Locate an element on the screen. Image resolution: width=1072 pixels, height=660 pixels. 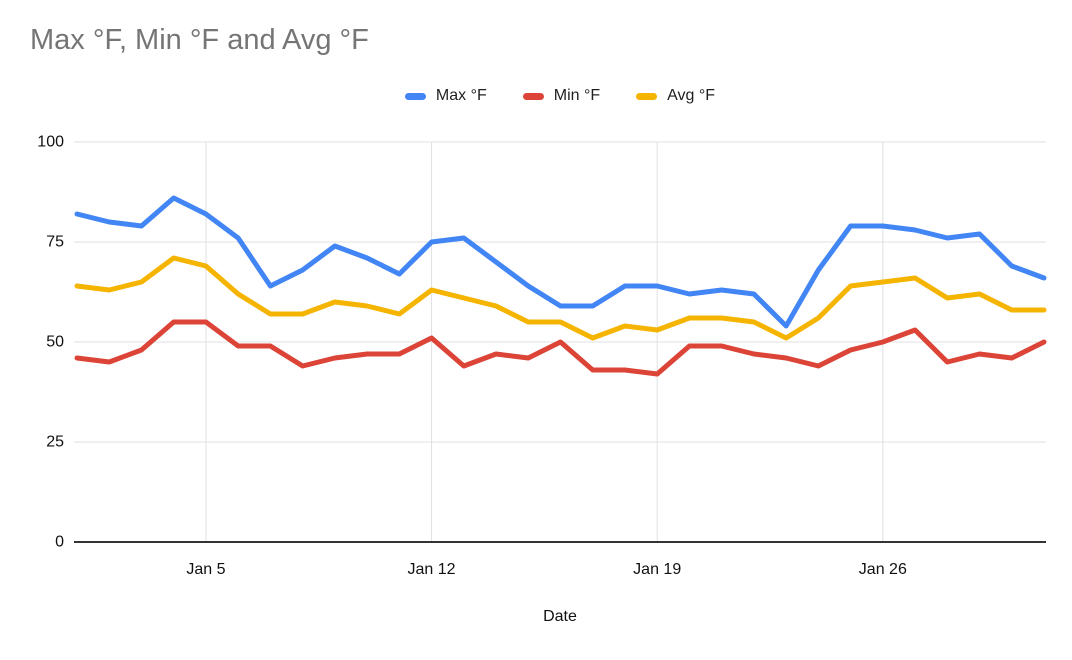
x-tick-label: Jan 26 is located at coordinates (883, 569).